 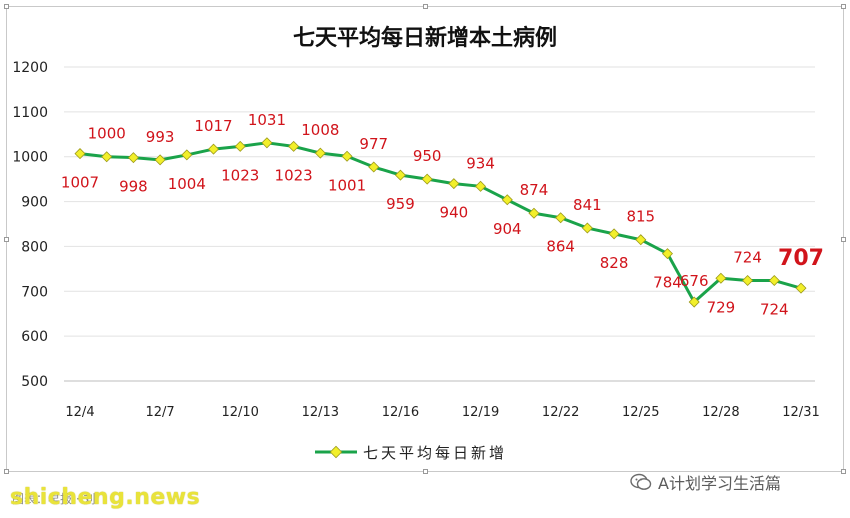 What do you see at coordinates (640, 217) in the screenshot?
I see `data-label: 815` at bounding box center [640, 217].